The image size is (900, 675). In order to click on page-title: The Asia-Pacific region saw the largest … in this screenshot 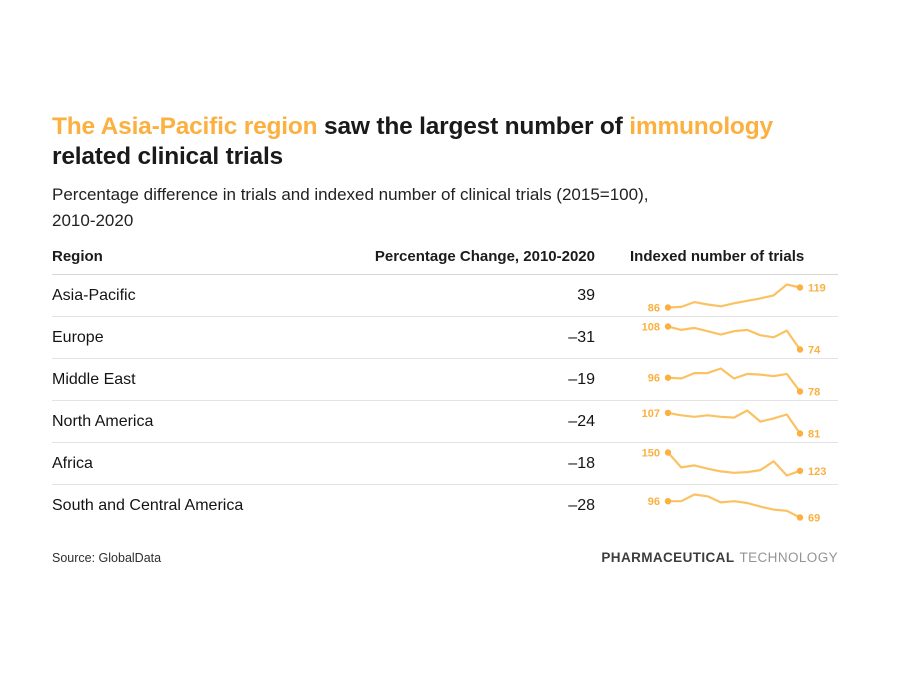, I will do `click(445, 142)`.